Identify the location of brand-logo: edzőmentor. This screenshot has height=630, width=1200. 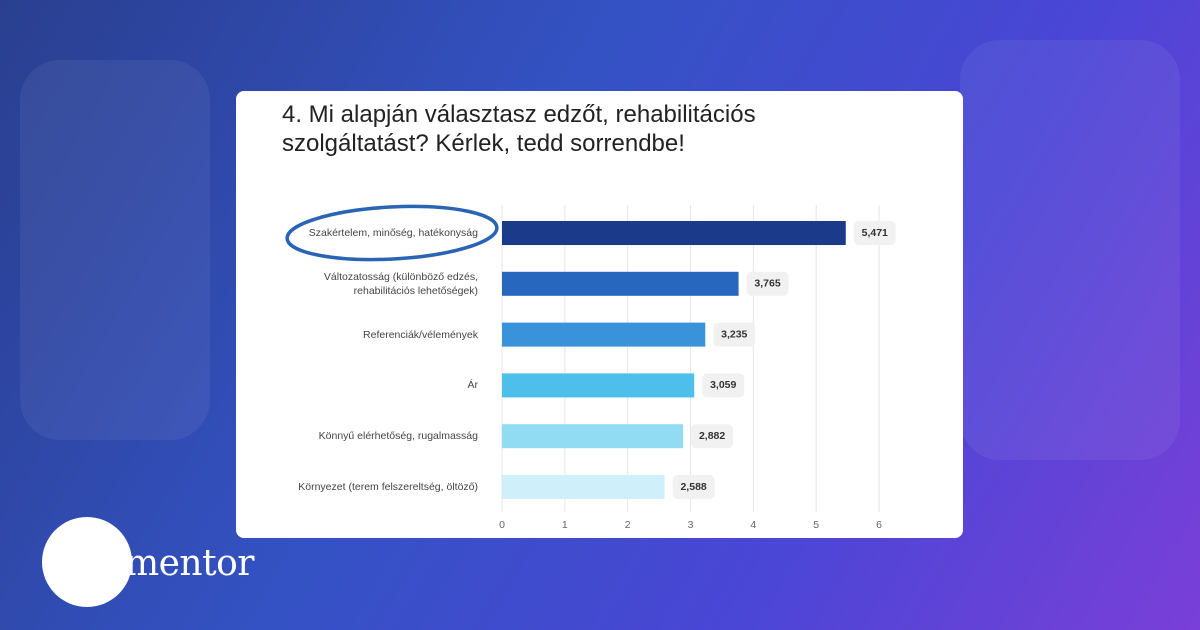
(148, 563).